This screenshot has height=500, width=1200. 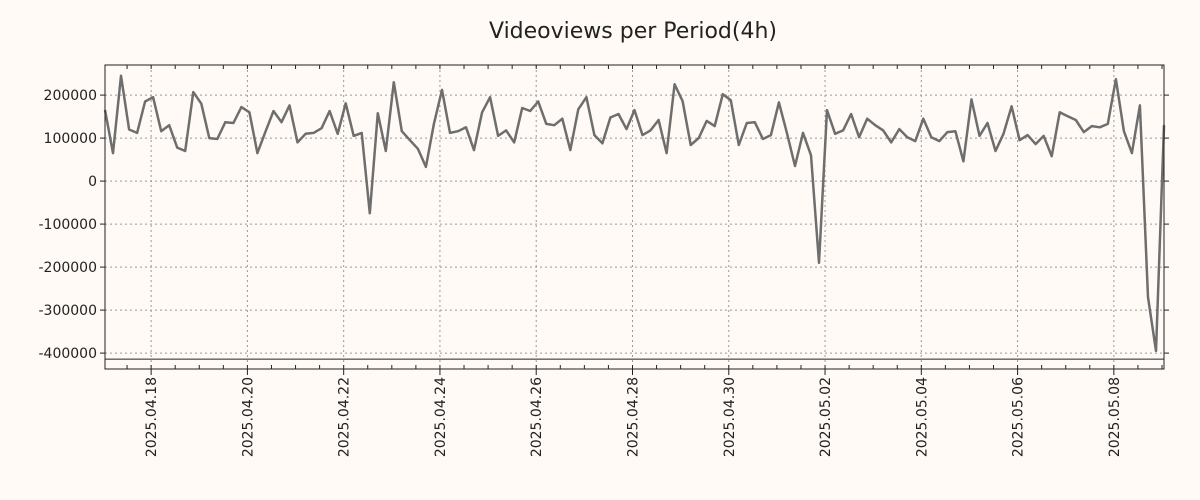 What do you see at coordinates (68, 268) in the screenshot?
I see `y-tick-label: -200000` at bounding box center [68, 268].